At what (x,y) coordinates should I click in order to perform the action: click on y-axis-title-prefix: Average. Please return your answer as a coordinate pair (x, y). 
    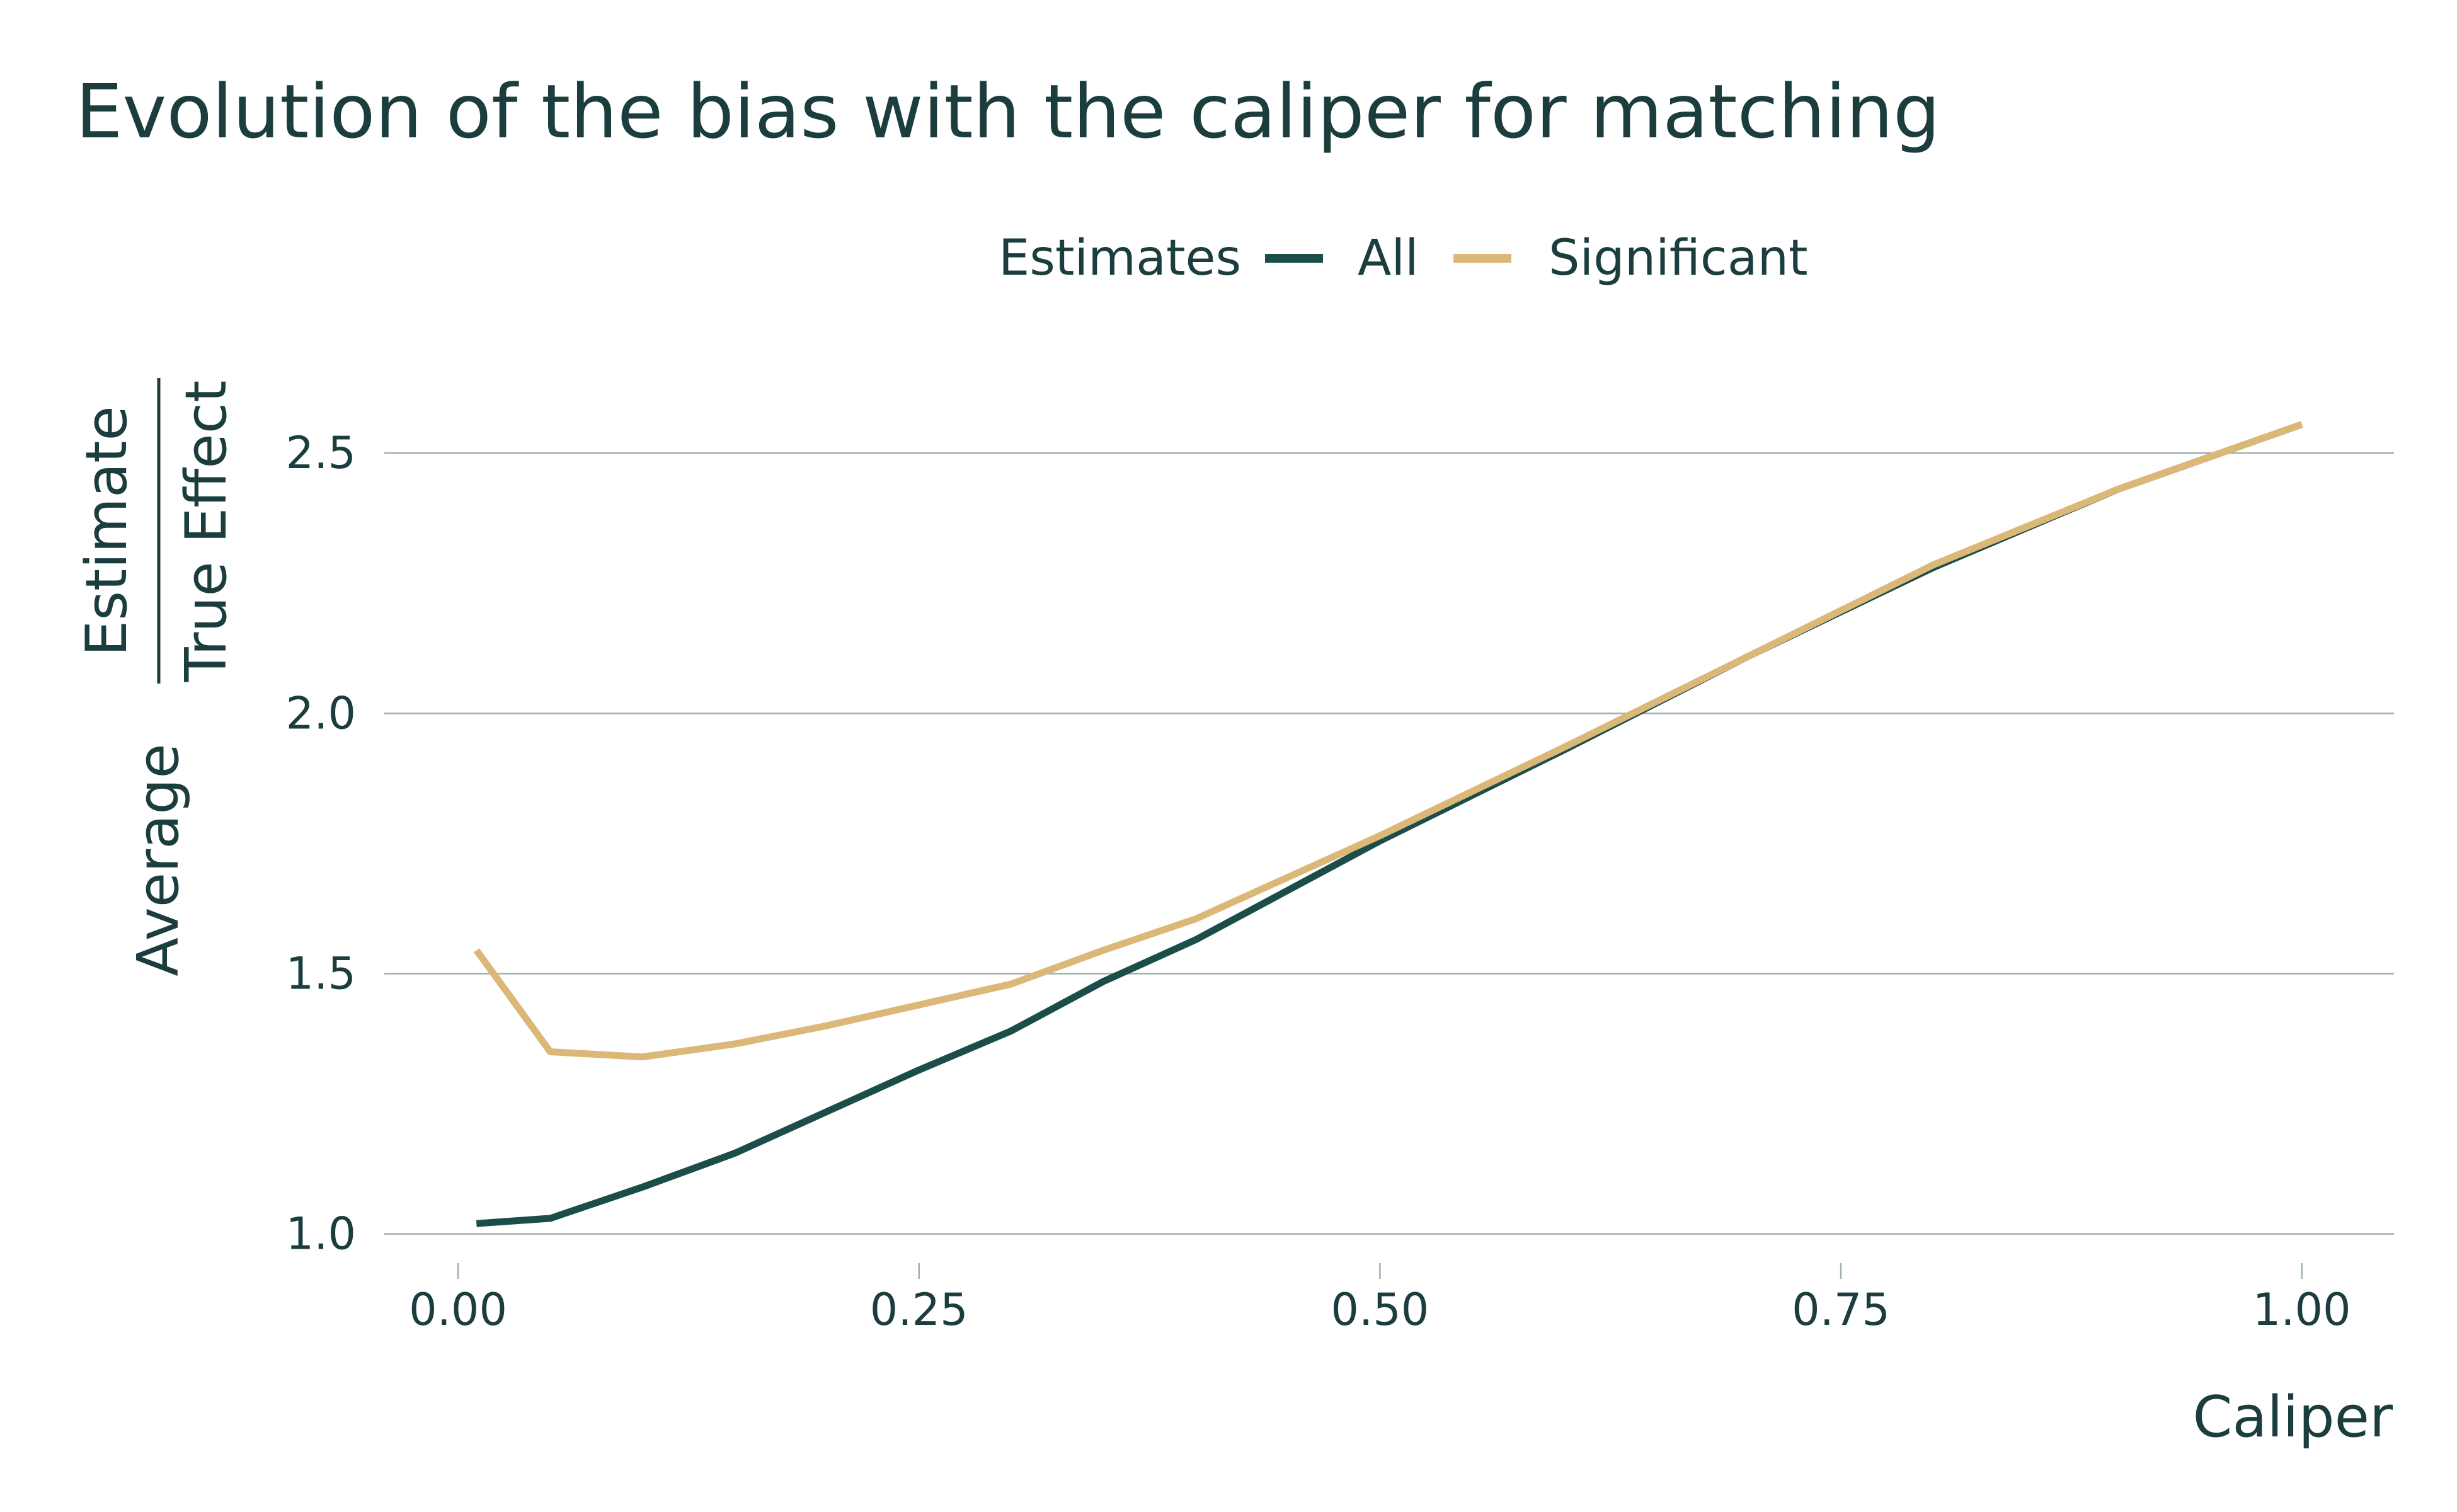
    Looking at the image, I should click on (158, 859).